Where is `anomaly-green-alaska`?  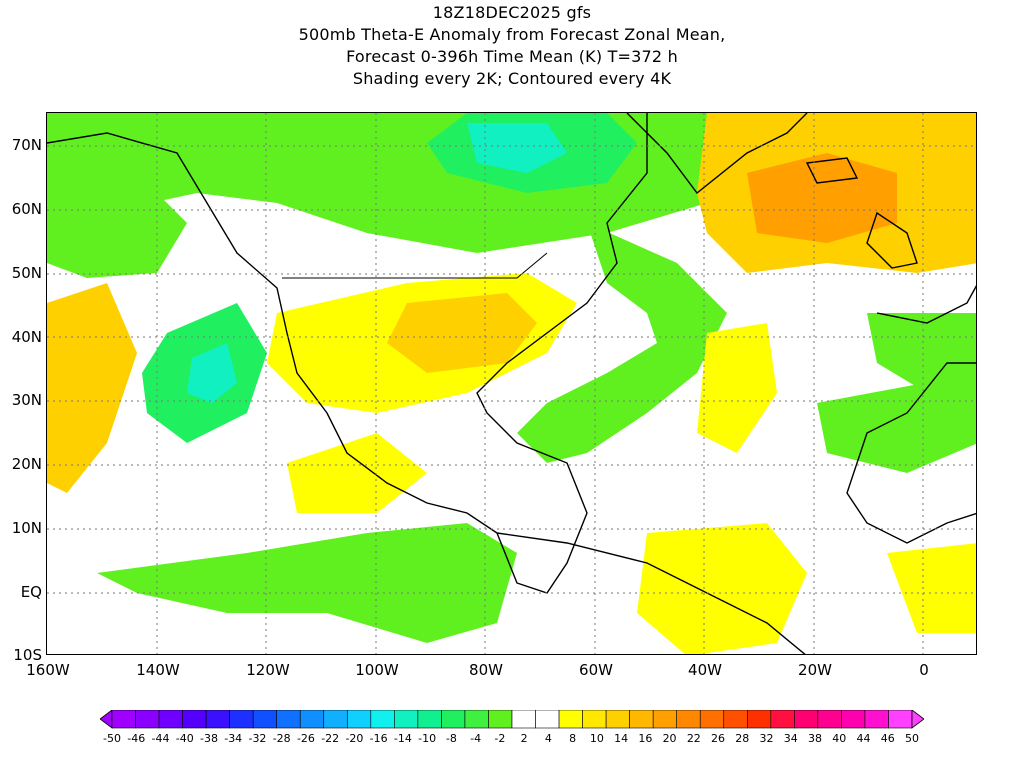 anomaly-green-alaska is located at coordinates (117, 225).